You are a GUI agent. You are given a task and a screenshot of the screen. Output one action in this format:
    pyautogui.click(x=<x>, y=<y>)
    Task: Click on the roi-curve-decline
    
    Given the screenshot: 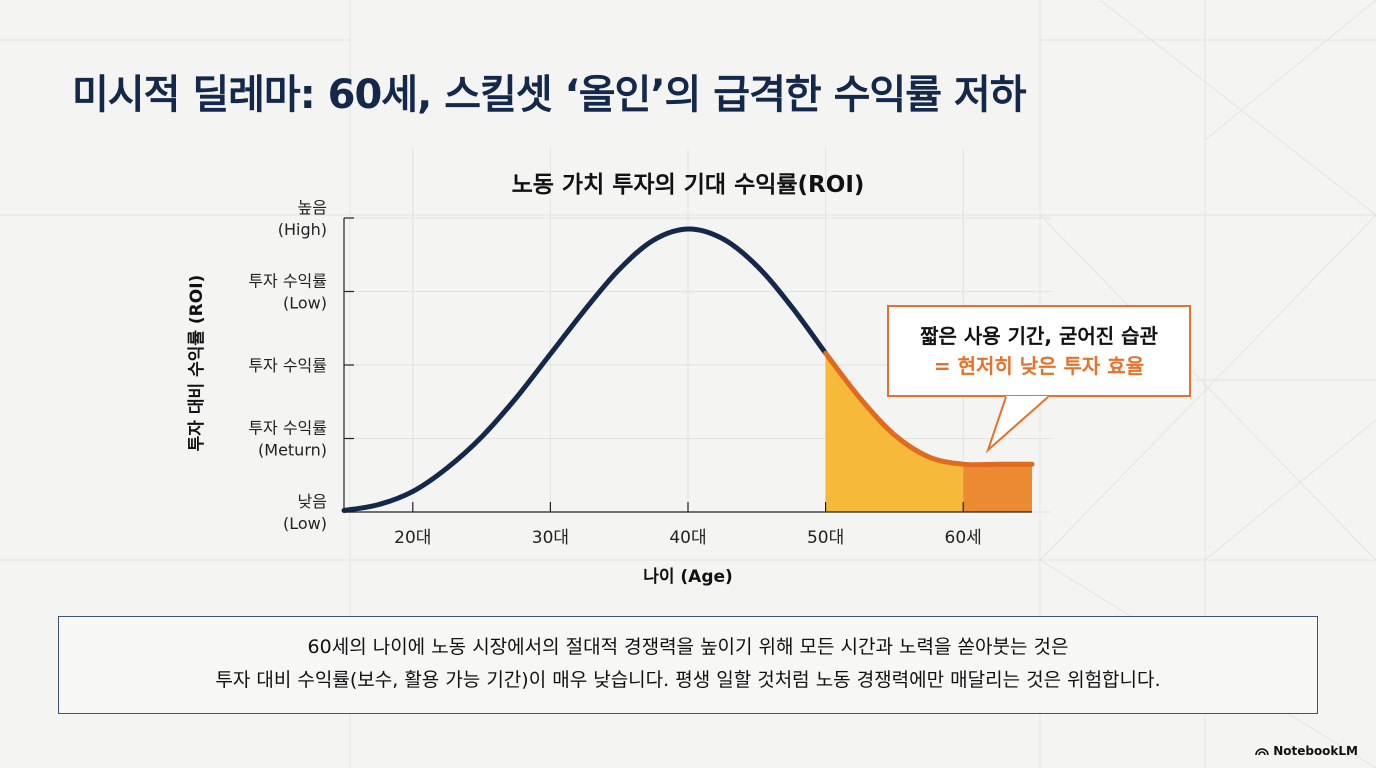 What is the action you would take?
    pyautogui.click(x=929, y=409)
    